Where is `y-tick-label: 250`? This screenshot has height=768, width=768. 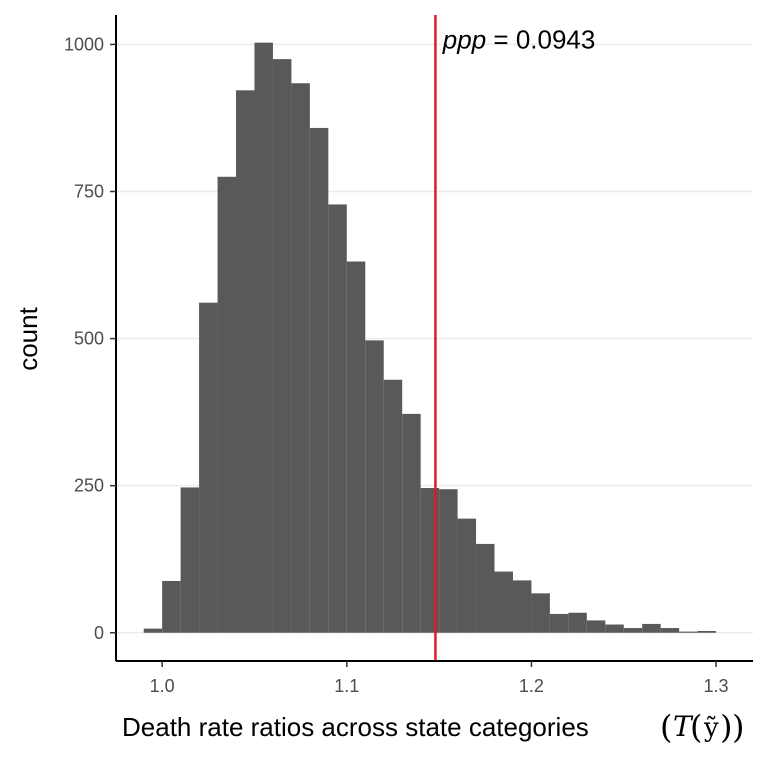
y-tick-label: 250 is located at coordinates (89, 486).